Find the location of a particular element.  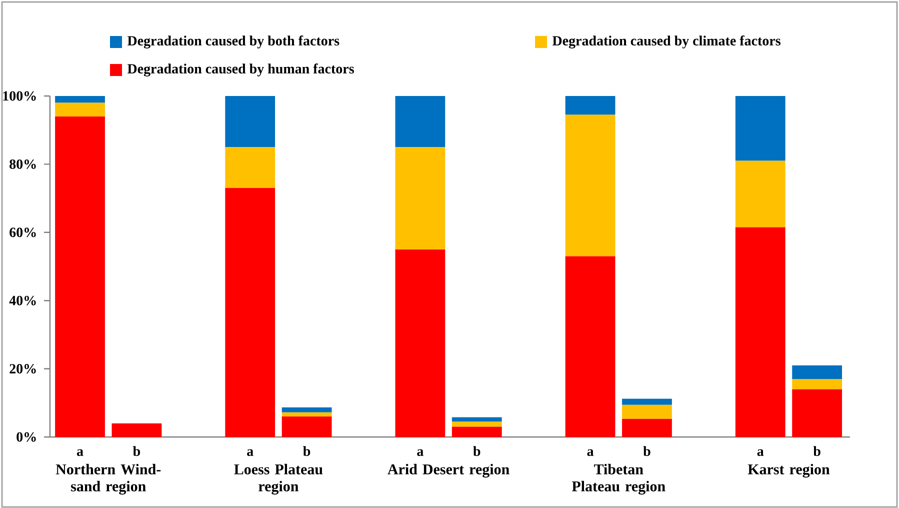

legend-label: Degradation caused by human factors is located at coordinates (240, 70).